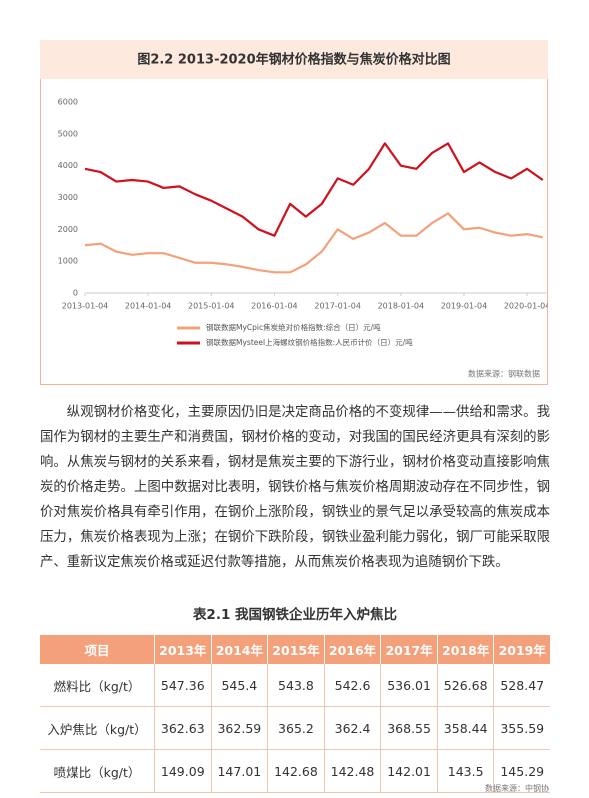  I want to click on table-cell: 喷煤比（kg/t）, so click(97, 771).